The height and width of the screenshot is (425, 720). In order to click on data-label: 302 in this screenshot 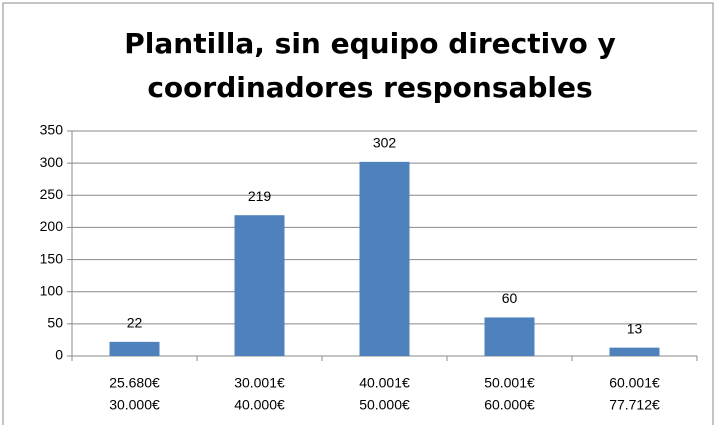, I will do `click(385, 143)`.